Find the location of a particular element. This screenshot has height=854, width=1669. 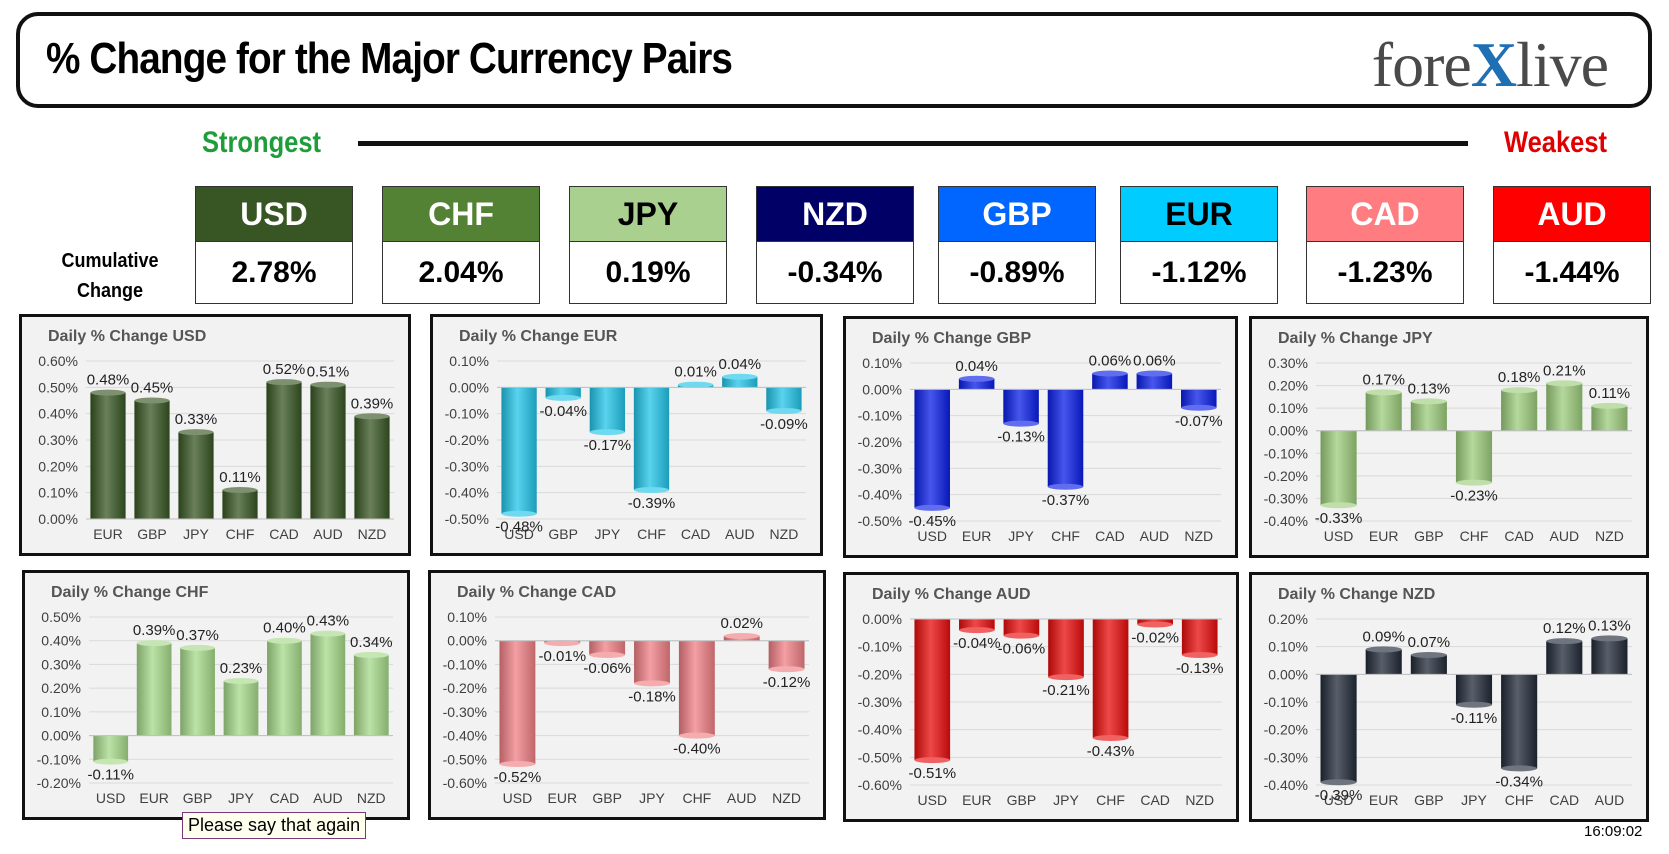

x-tick-label: CAD is located at coordinates (1155, 800).